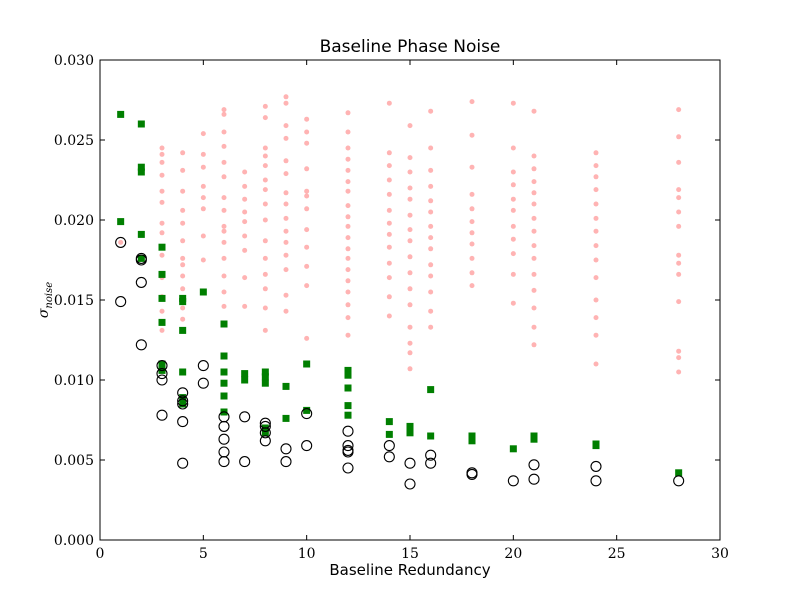 The width and height of the screenshot is (800, 600). Describe the element at coordinates (410, 554) in the screenshot. I see `x-tick-label: 15` at that location.